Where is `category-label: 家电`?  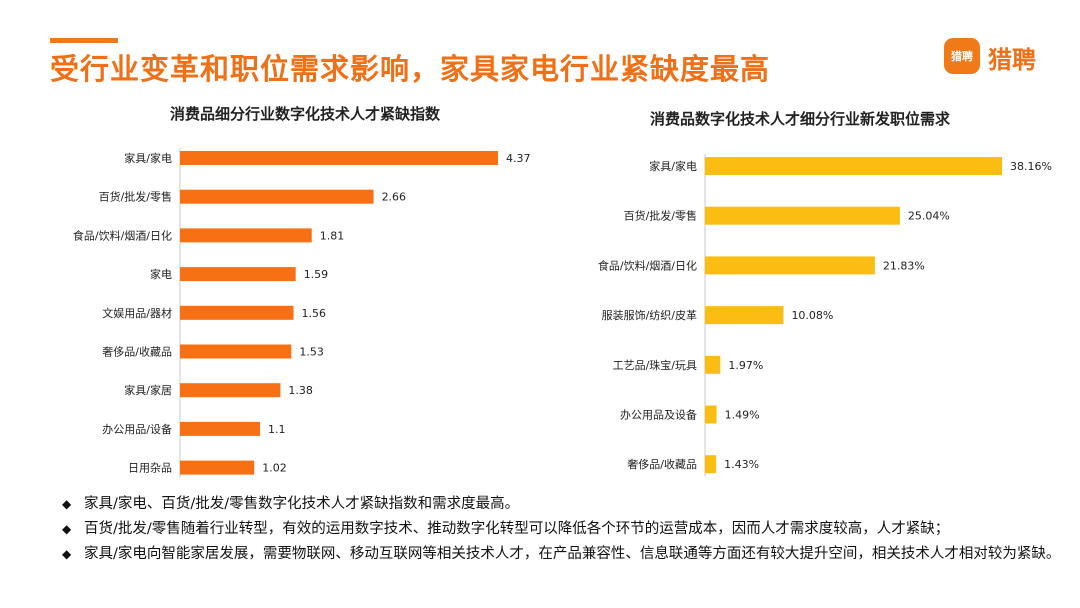
category-label: 家电 is located at coordinates (161, 274).